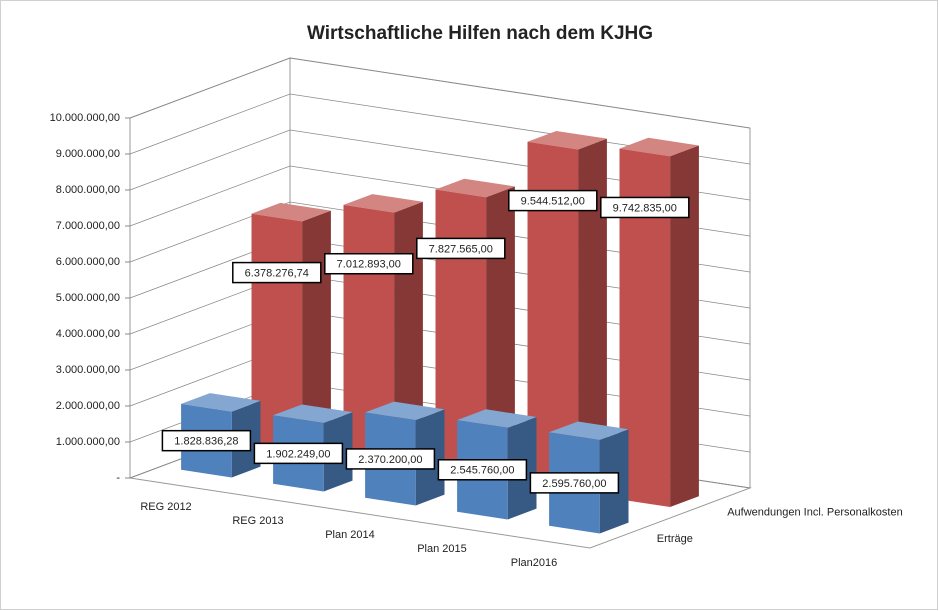  Describe the element at coordinates (88, 442) in the screenshot. I see `y-tick-label: 1.000.000,00` at that location.